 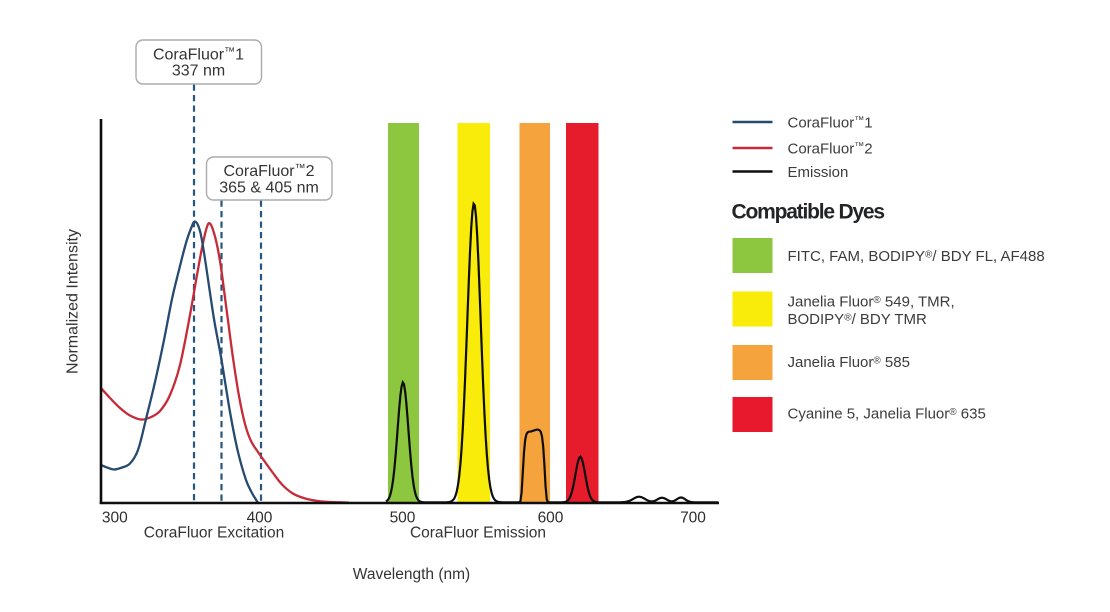 What do you see at coordinates (115, 518) in the screenshot?
I see `svg-text: 300` at bounding box center [115, 518].